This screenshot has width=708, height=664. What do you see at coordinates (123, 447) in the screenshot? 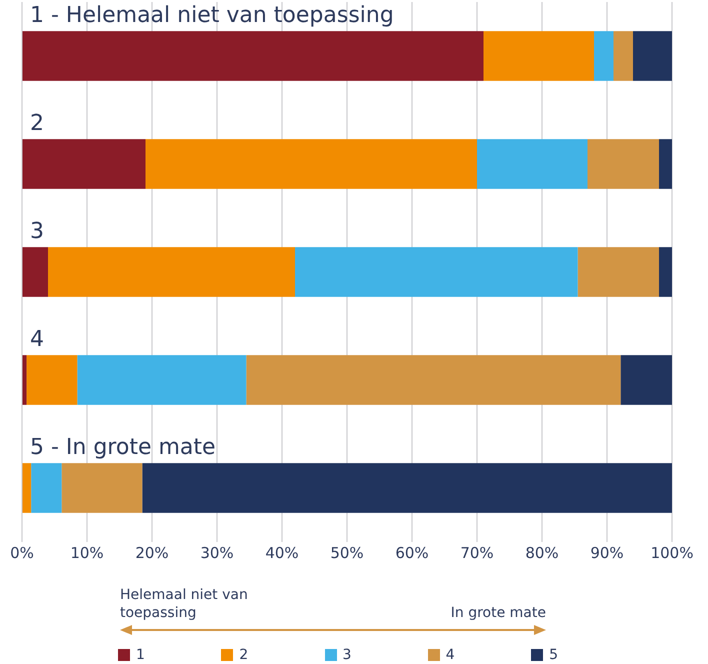
I see `y-tick-label: 5 - In grote mate` at bounding box center [123, 447].